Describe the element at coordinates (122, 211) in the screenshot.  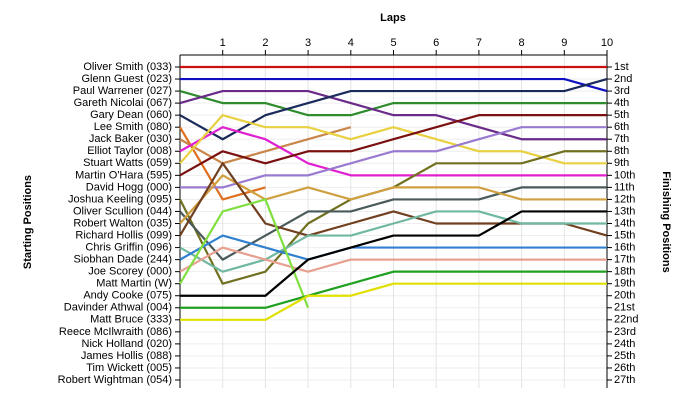
I see `y-tick-label: Oliver Scullion (044)` at that location.